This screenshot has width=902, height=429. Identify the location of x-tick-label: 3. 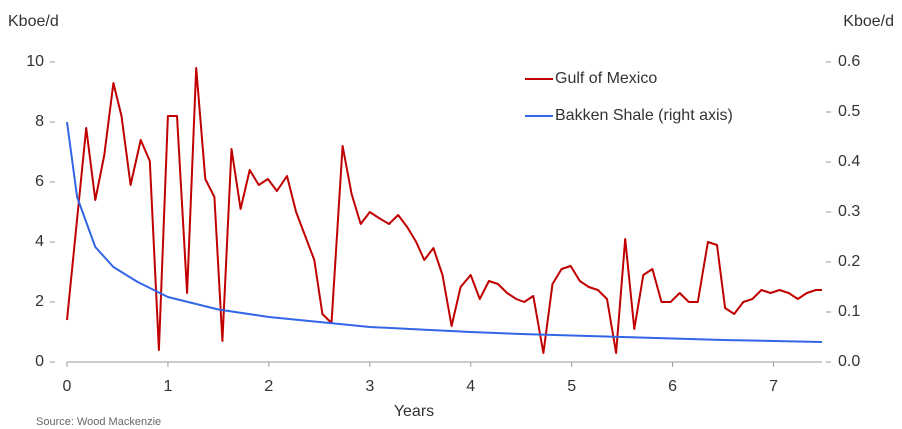
(369, 386).